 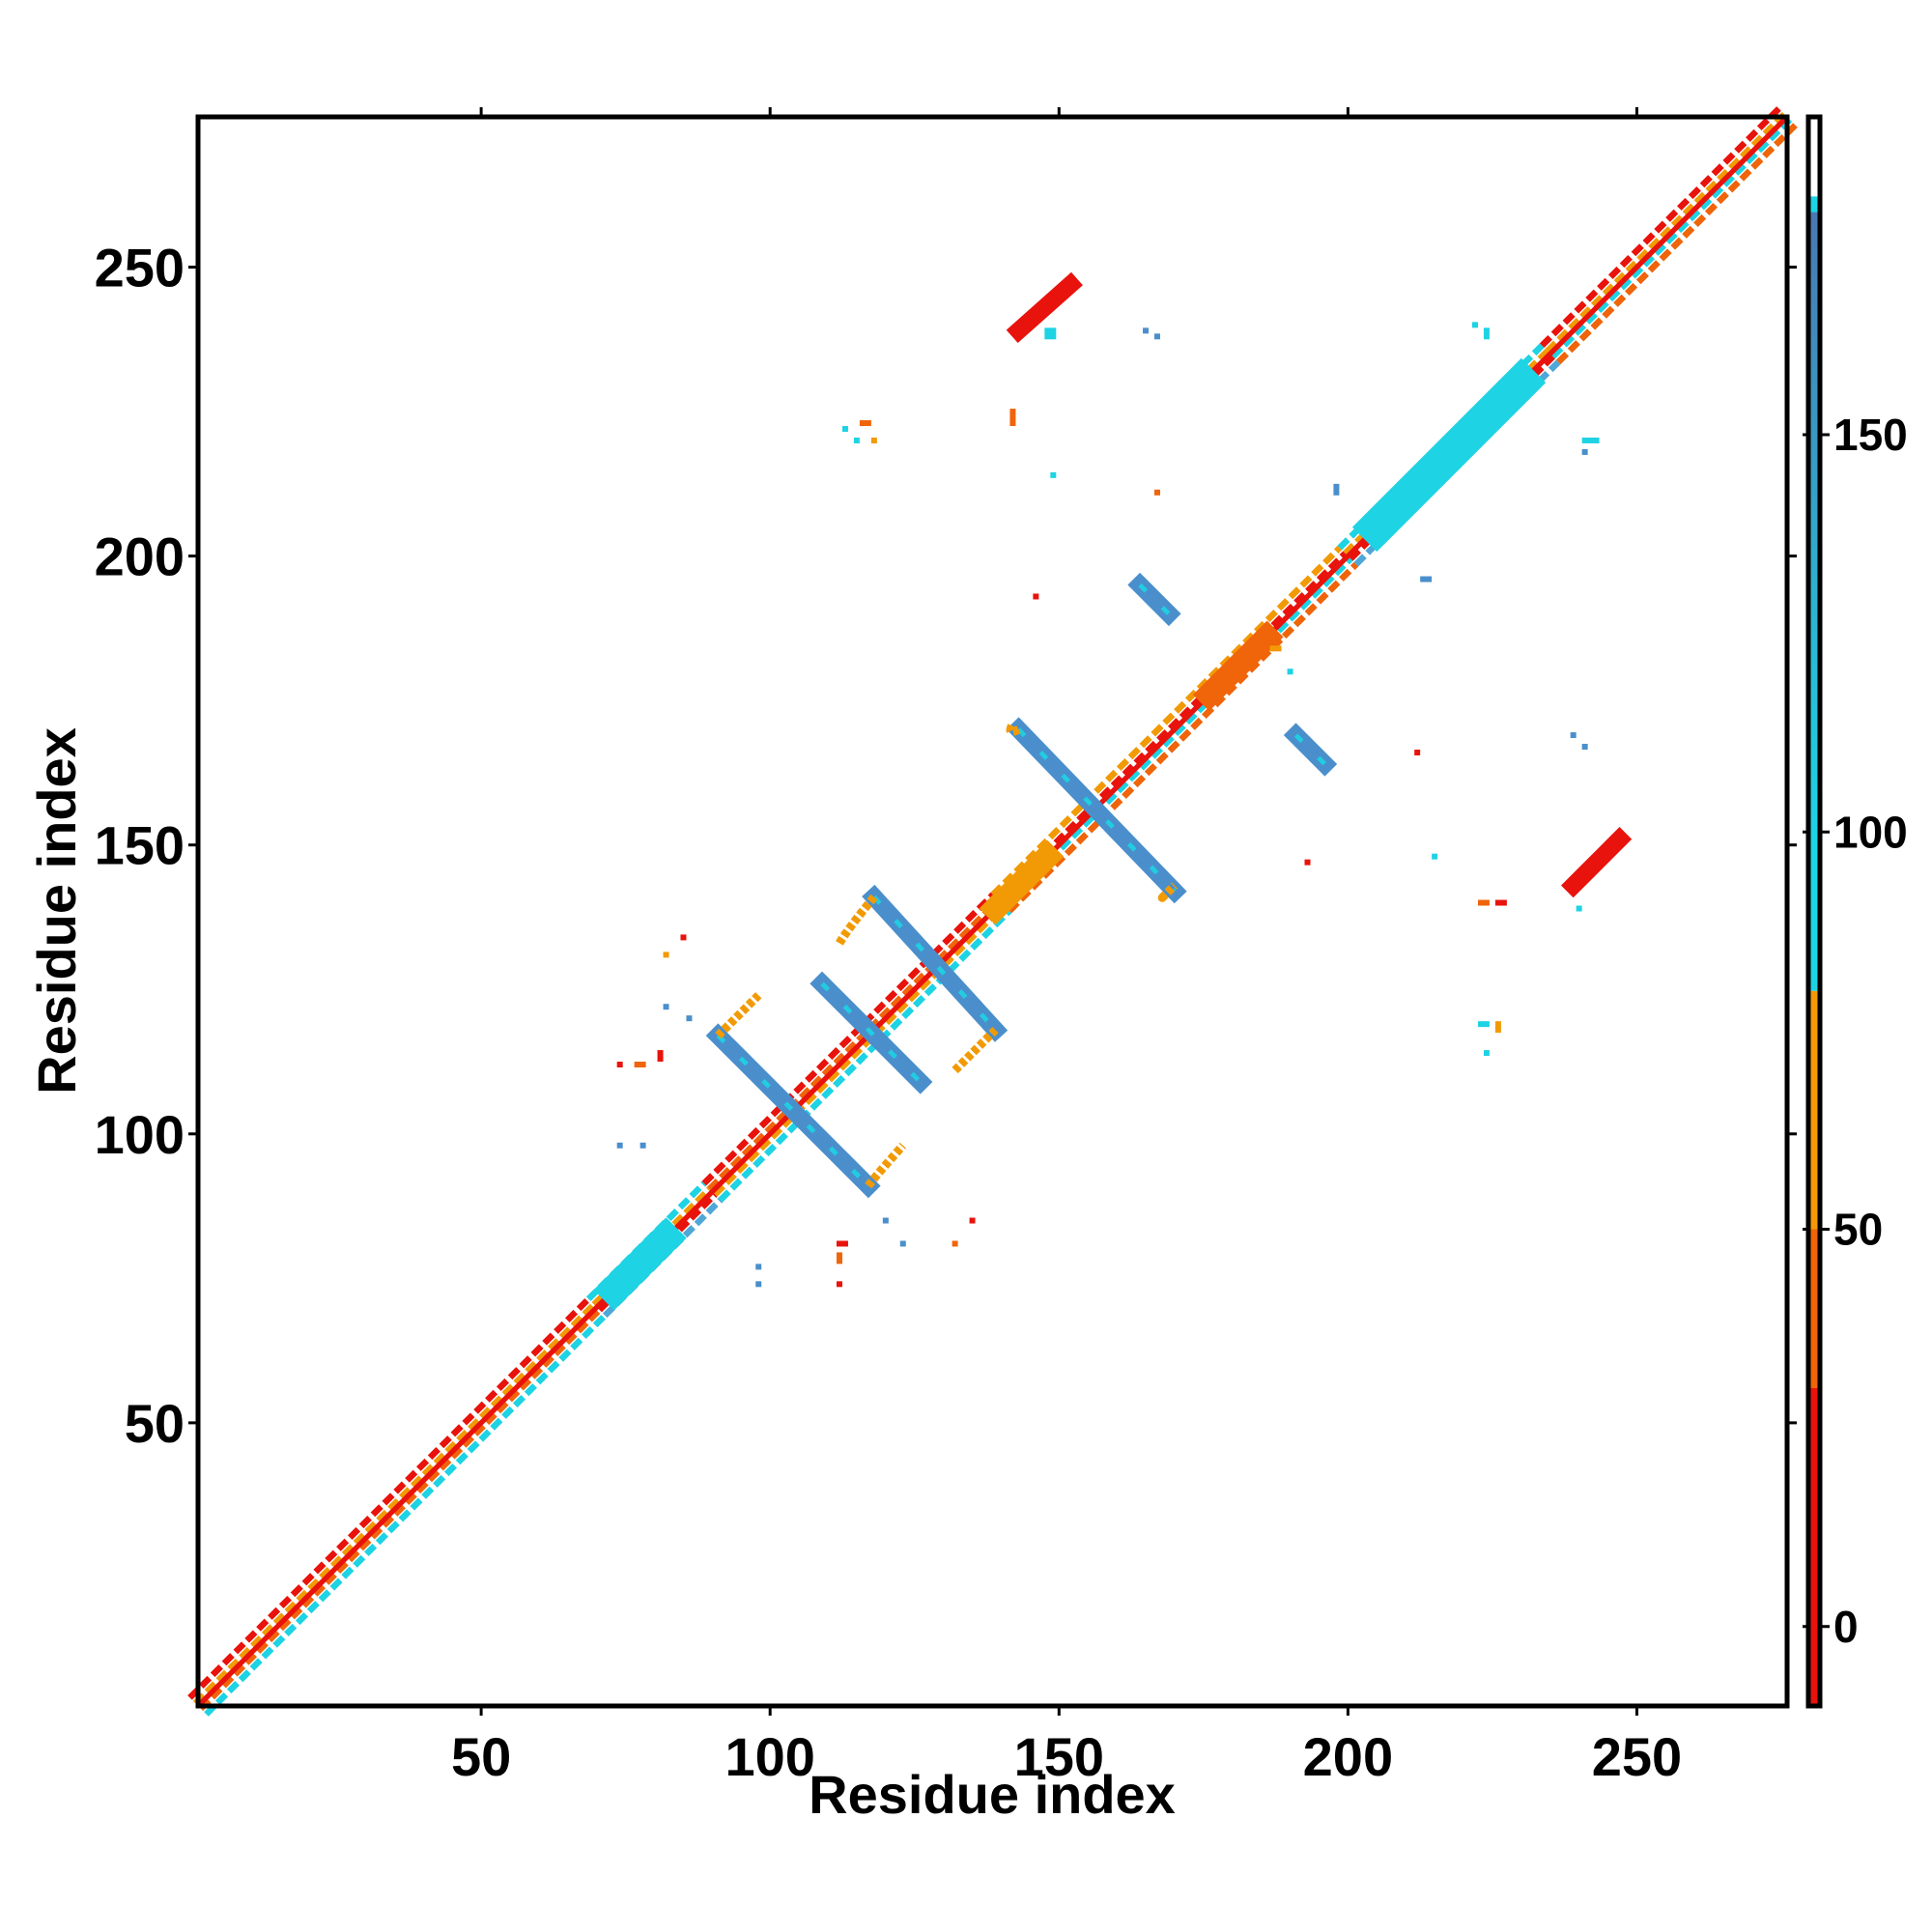 I want to click on x-tick-label-0: 50, so click(x=481, y=1756).